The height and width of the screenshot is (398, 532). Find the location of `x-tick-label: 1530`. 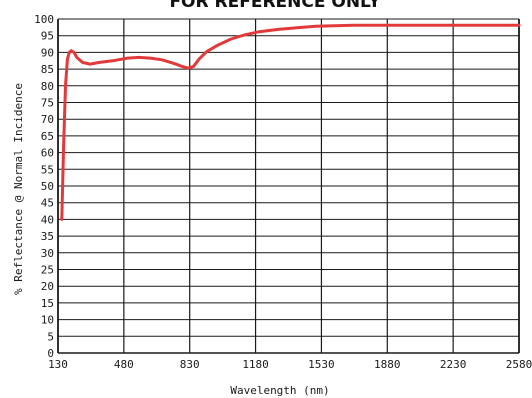

x-tick-label: 1530 is located at coordinates (321, 364).